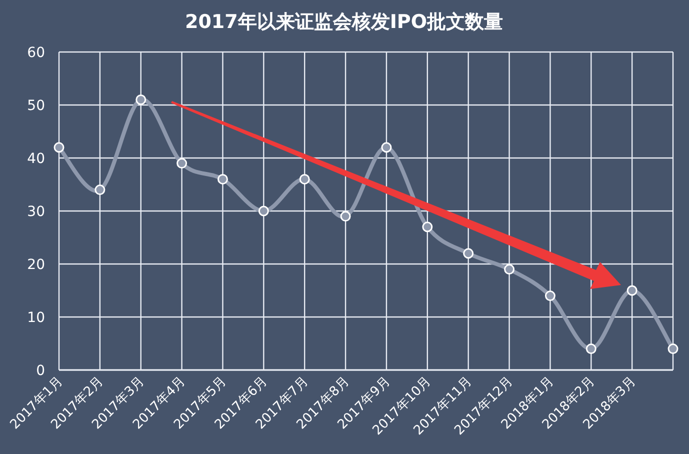 Image resolution: width=689 pixels, height=454 pixels. I want to click on y-tick-label: 40, so click(36, 159).